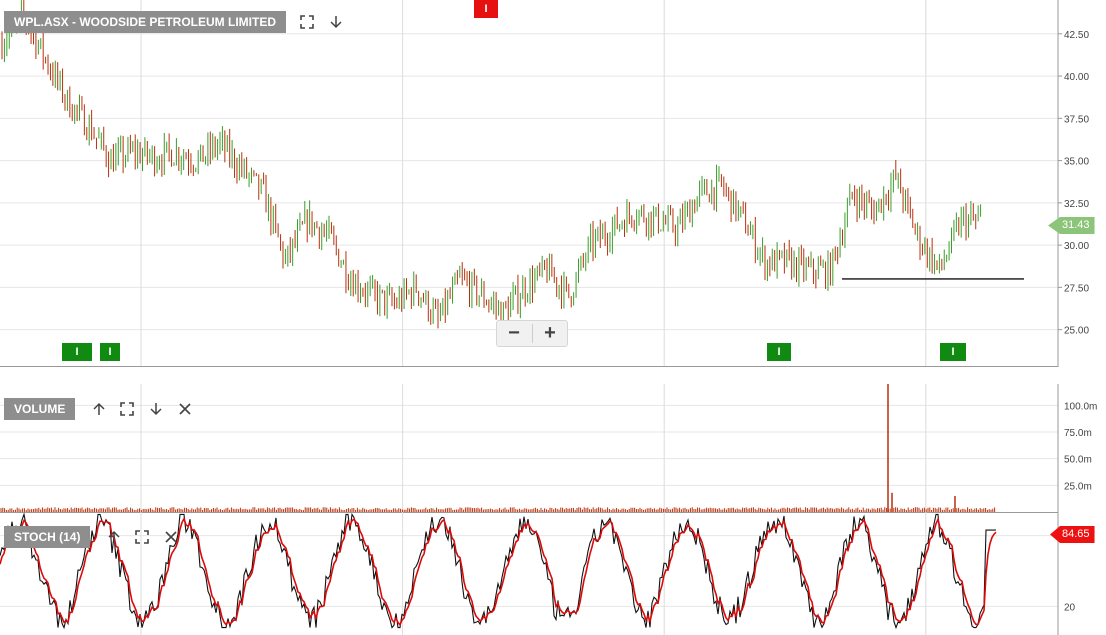 The height and width of the screenshot is (635, 1106). I want to click on zoom-controls: − +, so click(532, 333).